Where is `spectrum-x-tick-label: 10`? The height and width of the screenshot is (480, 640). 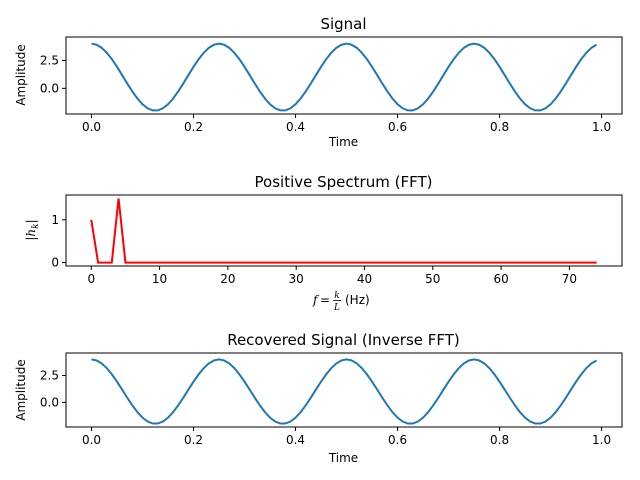 spectrum-x-tick-label: 10 is located at coordinates (159, 279).